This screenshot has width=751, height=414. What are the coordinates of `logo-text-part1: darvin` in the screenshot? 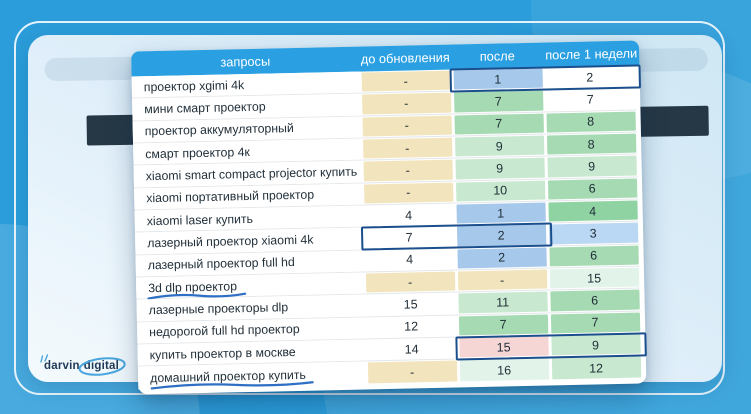 It's located at (62, 366).